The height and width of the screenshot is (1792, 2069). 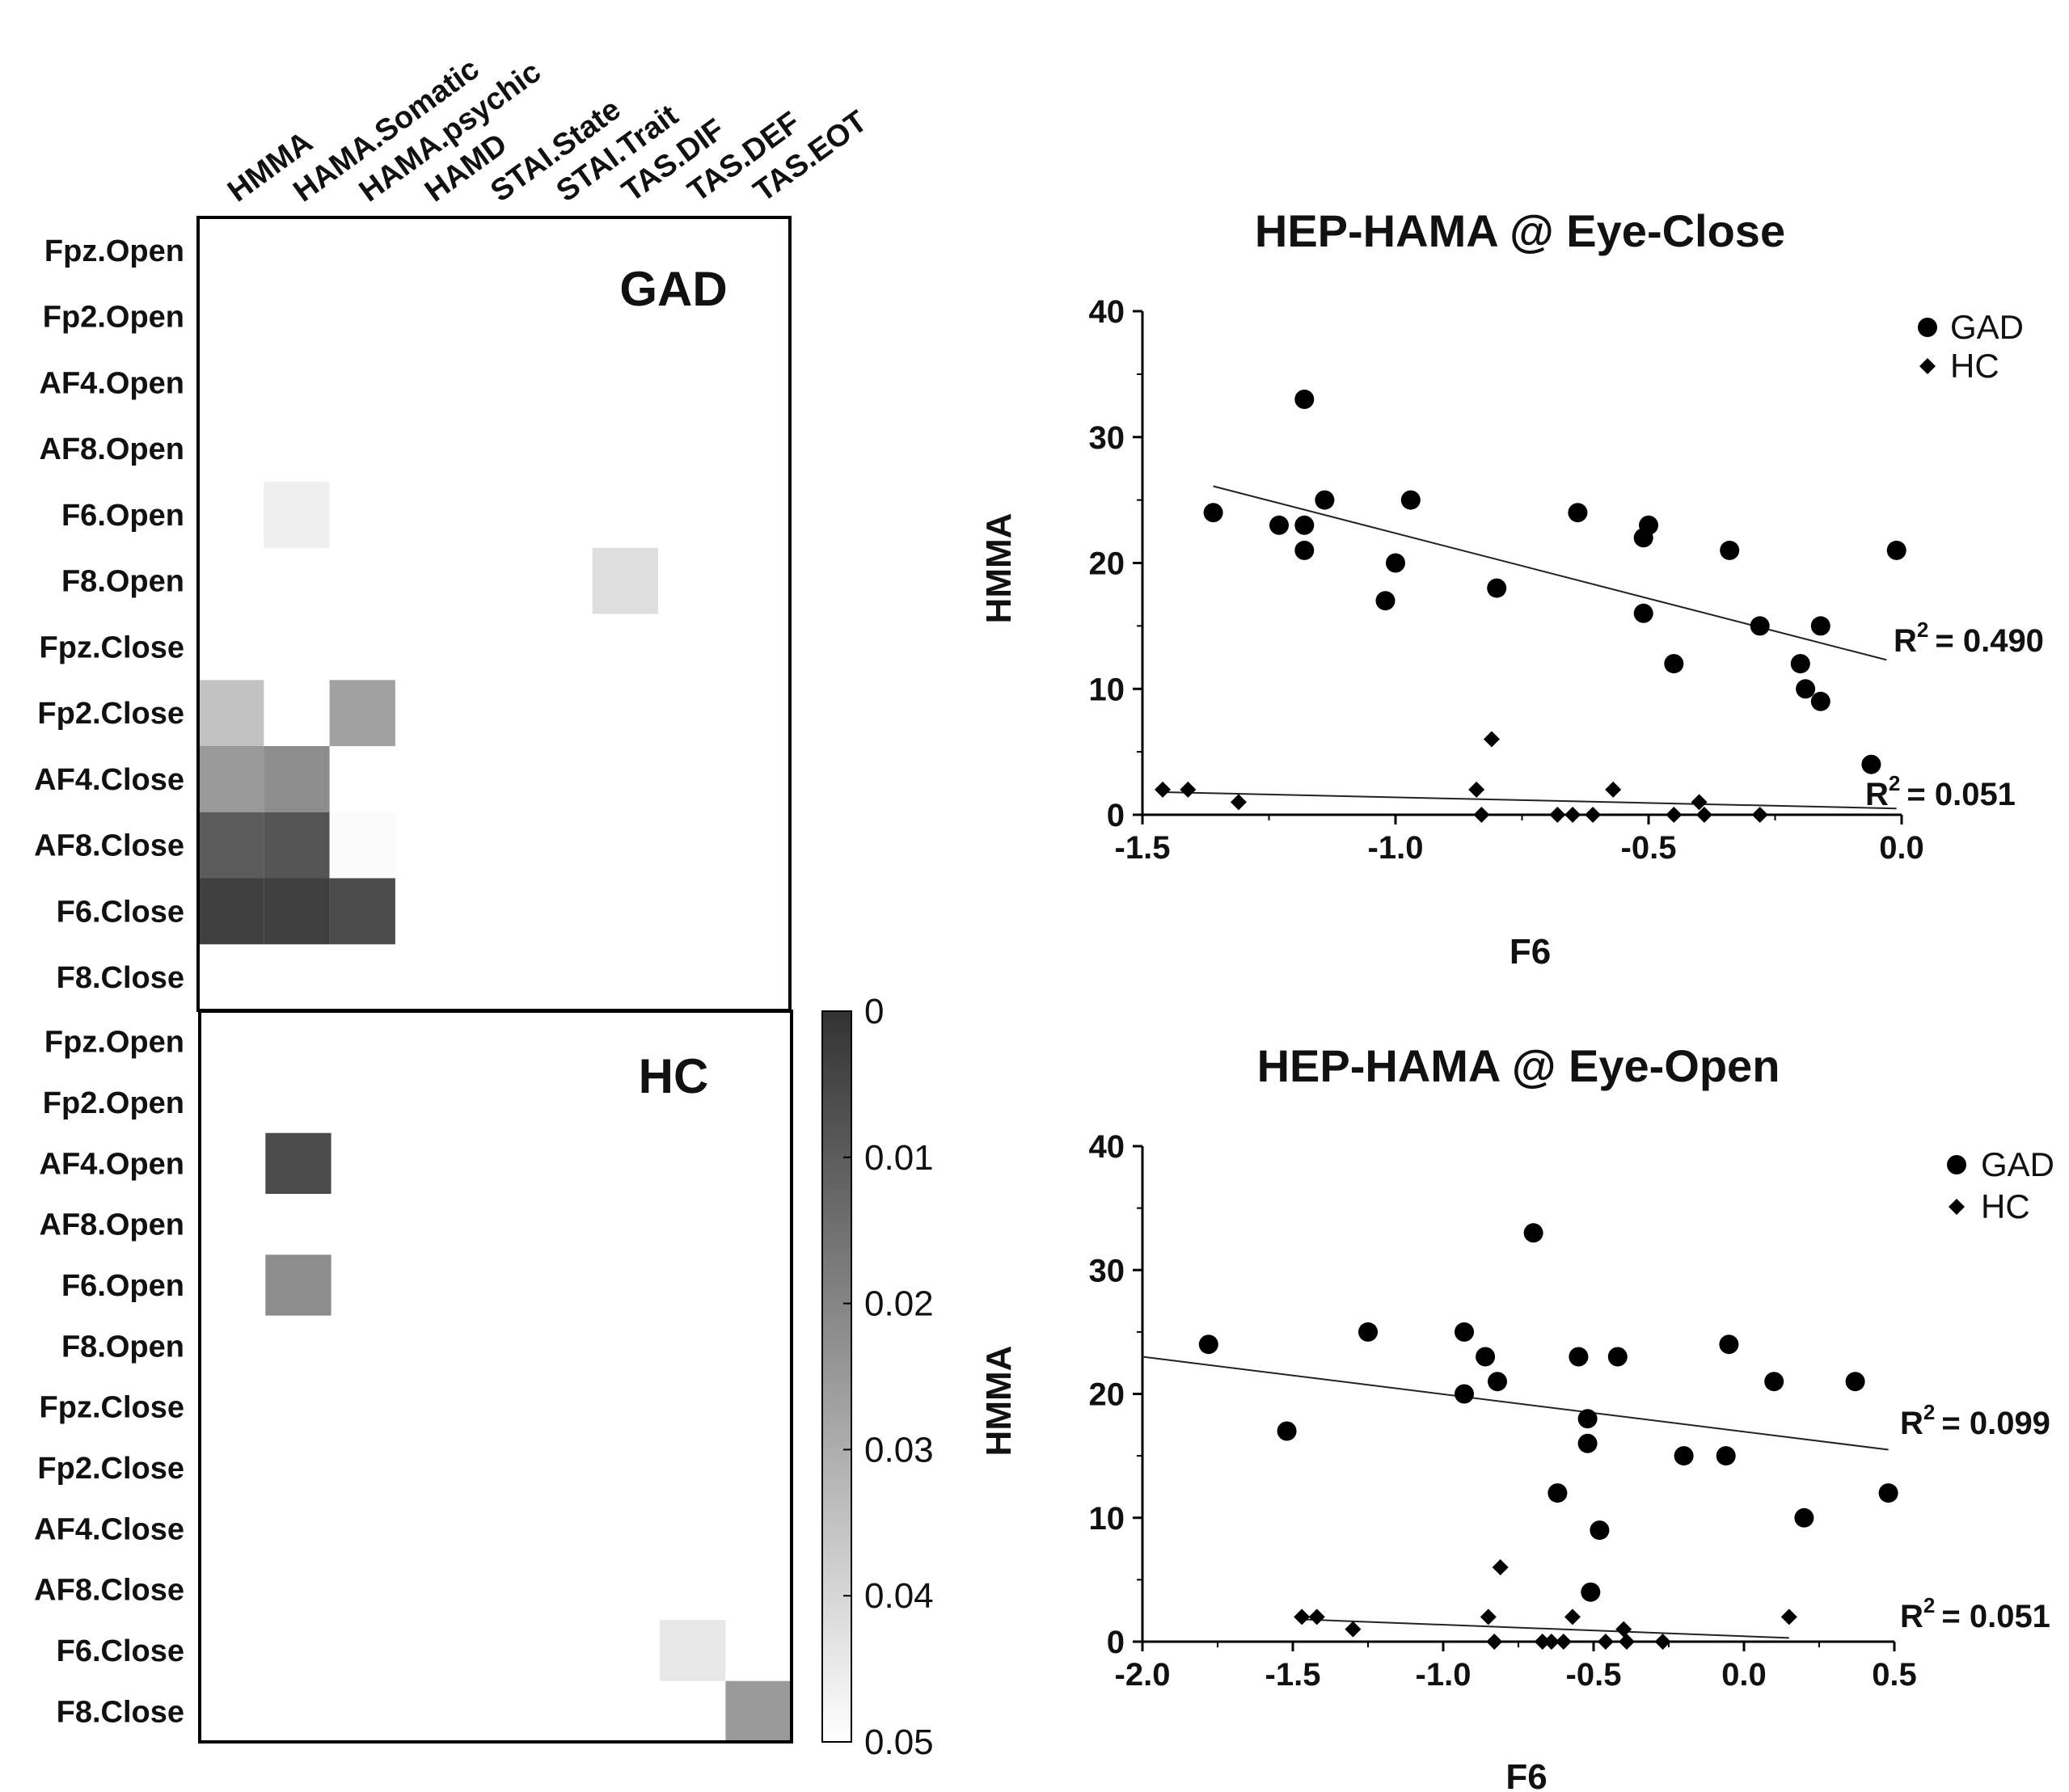 I want to click on hc-heatmap-frame, so click(x=495, y=1377).